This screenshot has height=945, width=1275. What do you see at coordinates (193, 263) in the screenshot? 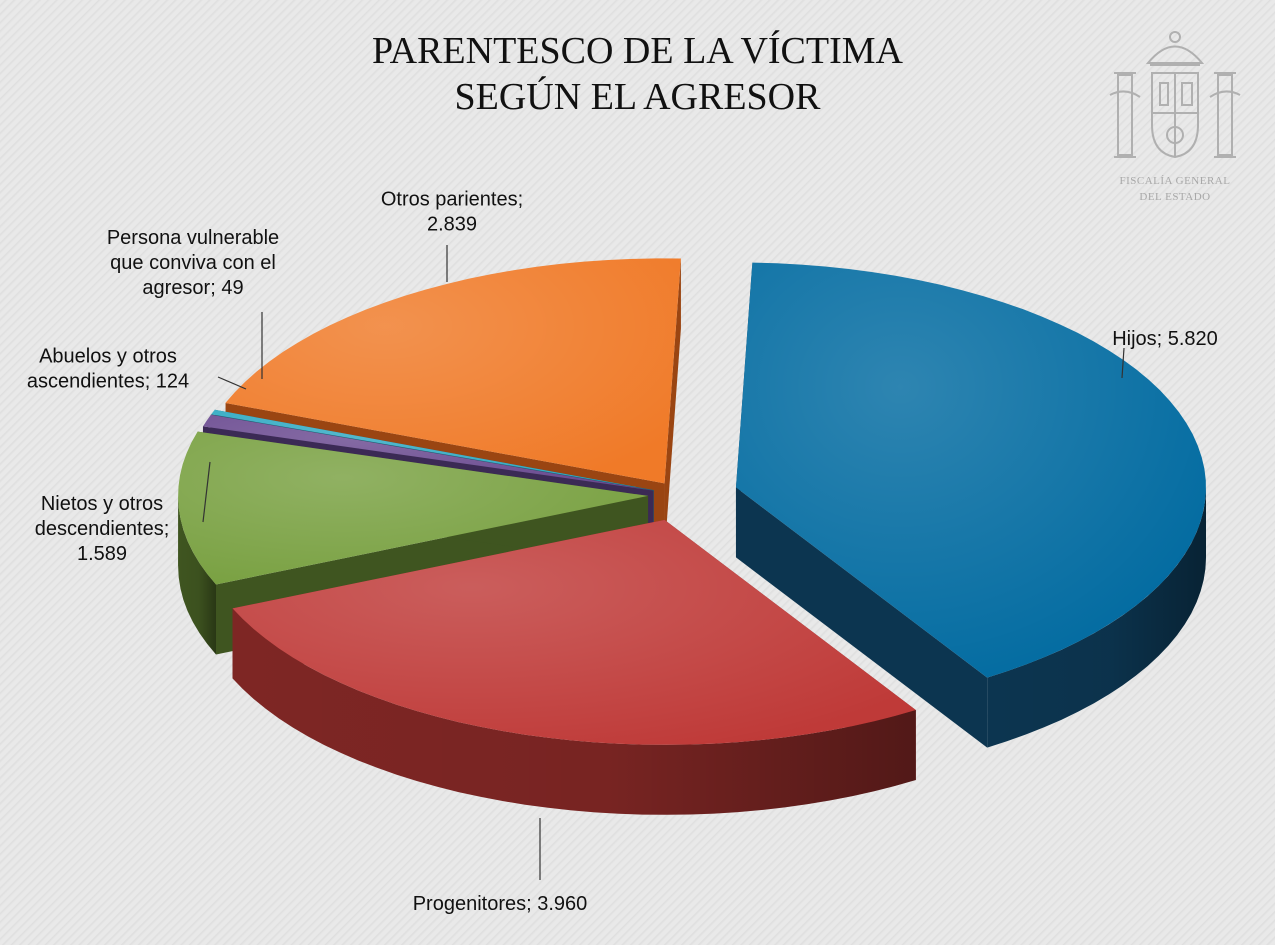
I see `slice-label-5-line-2: que conviva con el` at bounding box center [193, 263].